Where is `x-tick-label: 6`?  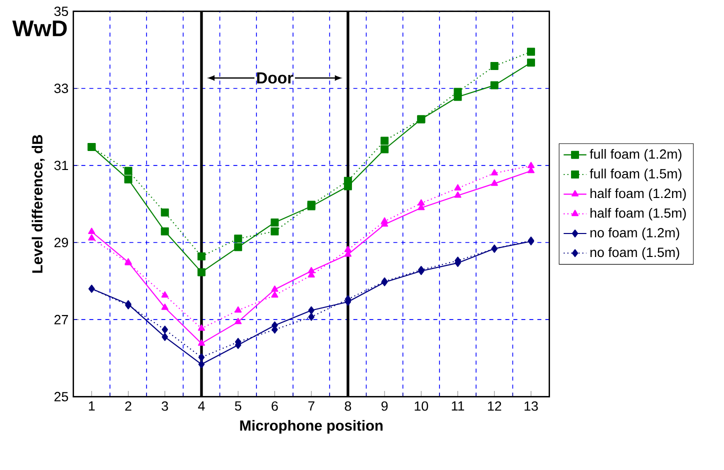 x-tick-label: 6 is located at coordinates (275, 406).